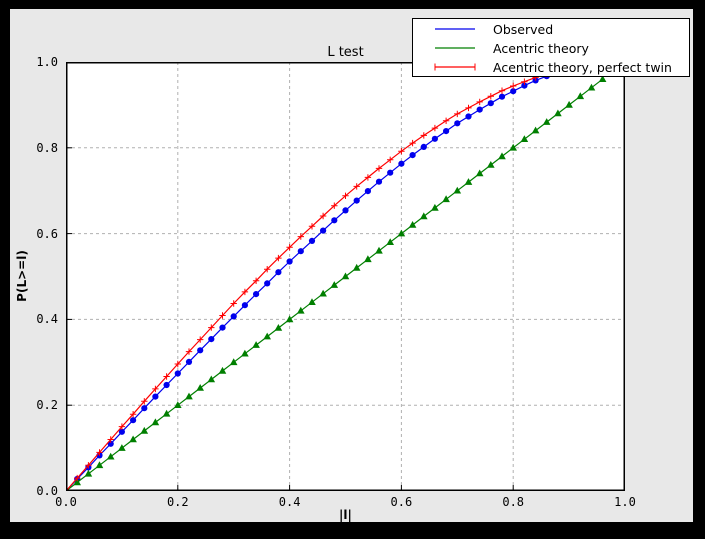 Image resolution: width=705 pixels, height=539 pixels. I want to click on x-axis-label: |l|, so click(345, 515).